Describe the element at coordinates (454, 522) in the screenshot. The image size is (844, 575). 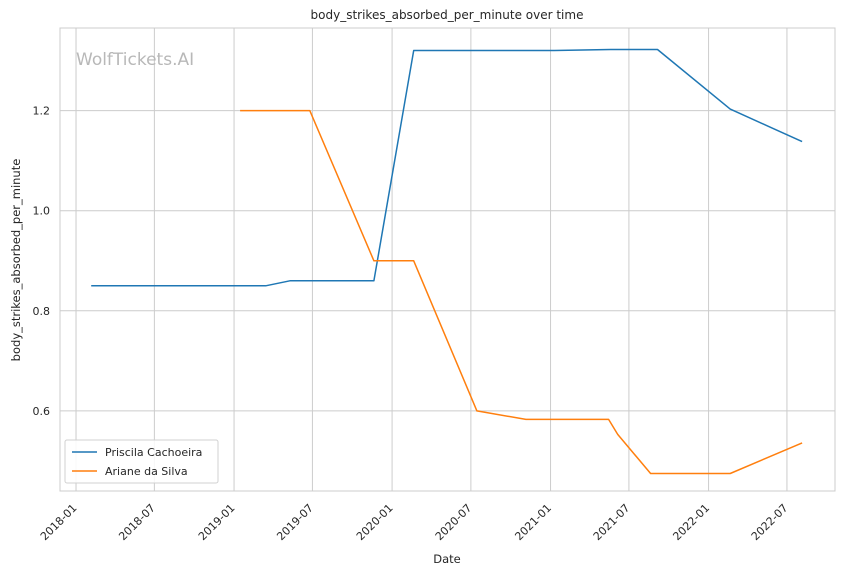
I see `x-tick-label: 2020-07` at that location.